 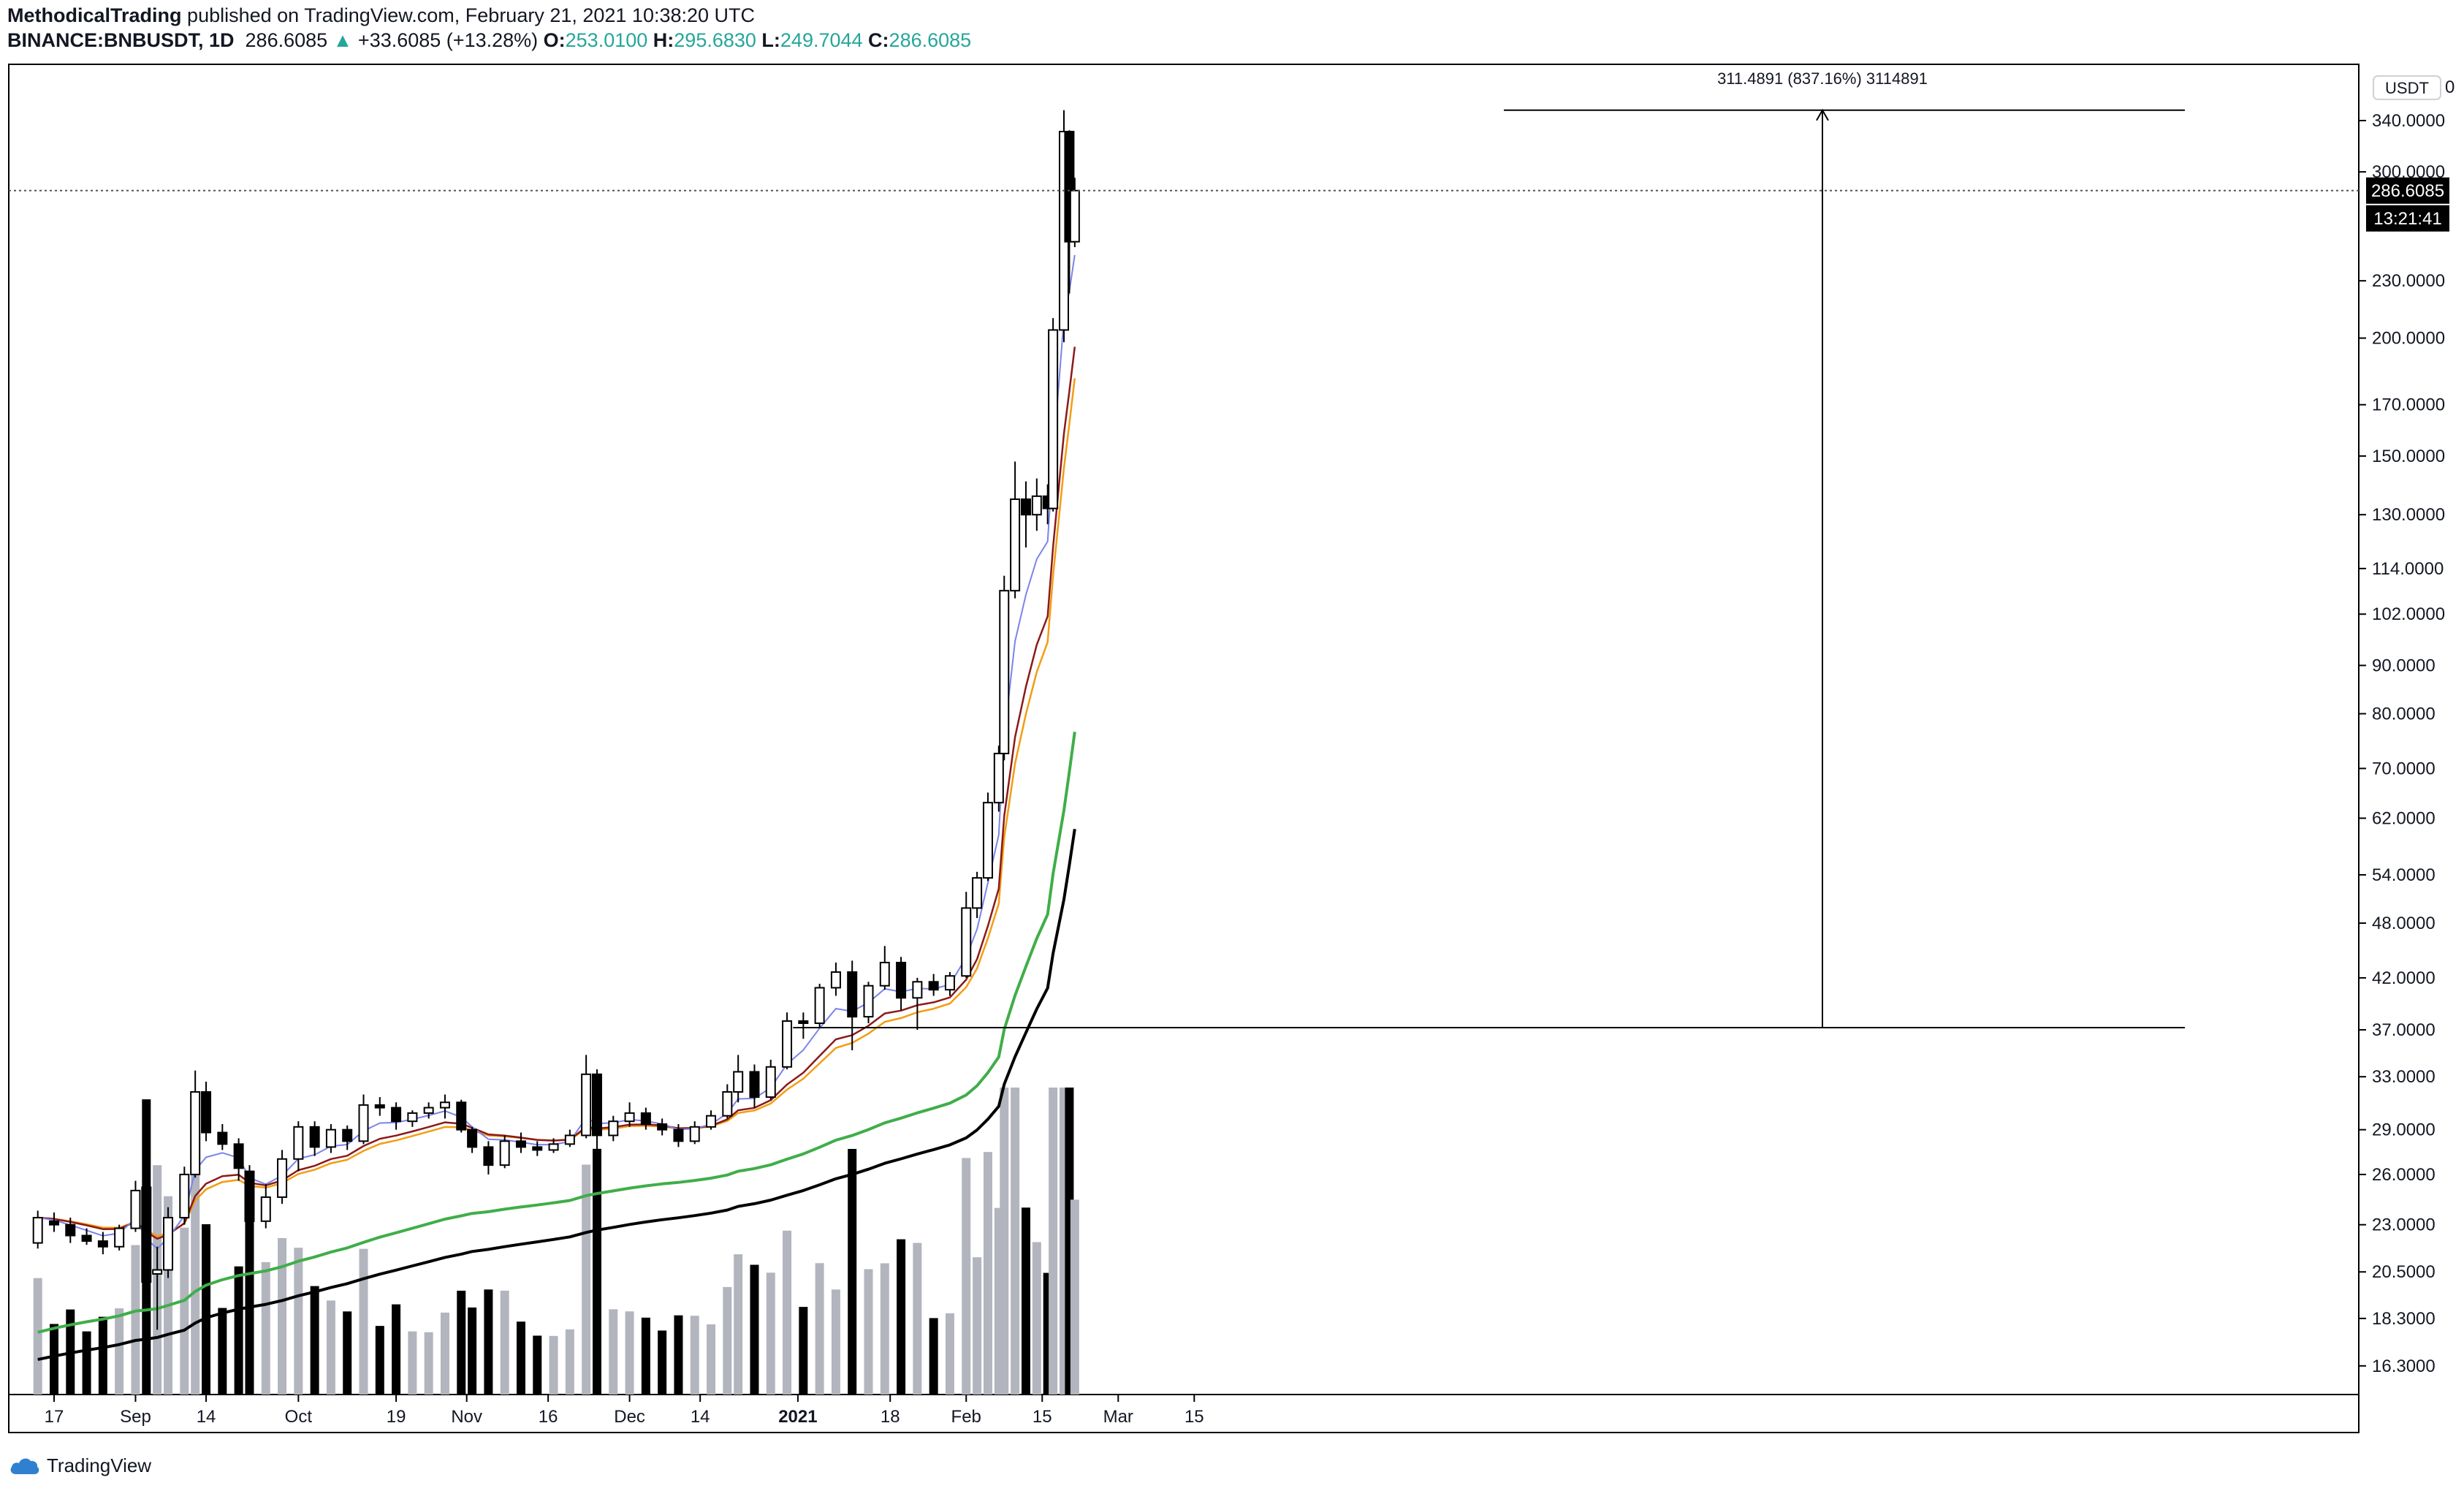 I want to click on price-tick-label: 170.0000, so click(x=2408, y=405).